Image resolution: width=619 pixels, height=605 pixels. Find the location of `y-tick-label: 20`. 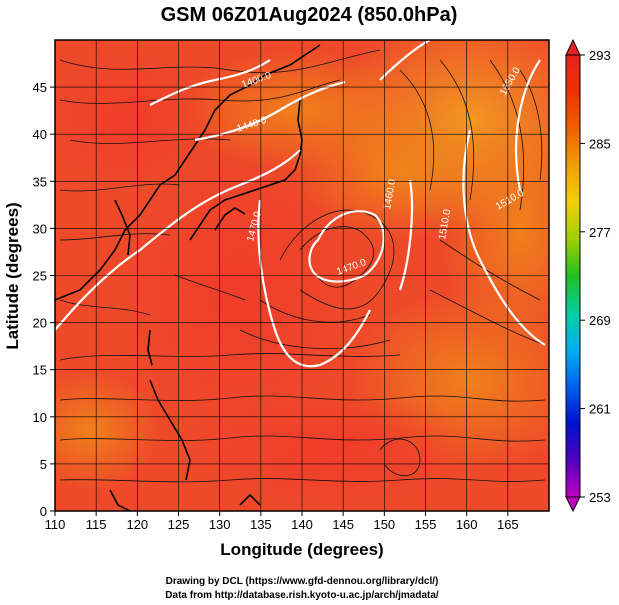

y-tick-label: 20 is located at coordinates (40, 323).